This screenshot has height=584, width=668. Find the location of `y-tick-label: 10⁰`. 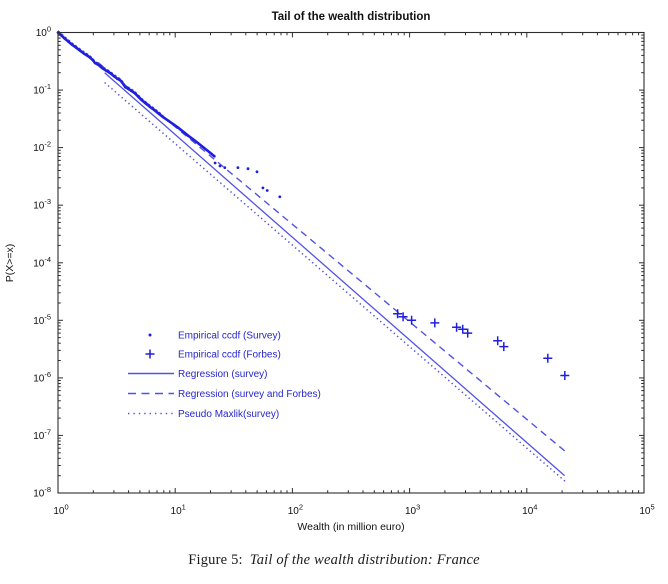

y-tick-label: 10⁰ is located at coordinates (43, 32).